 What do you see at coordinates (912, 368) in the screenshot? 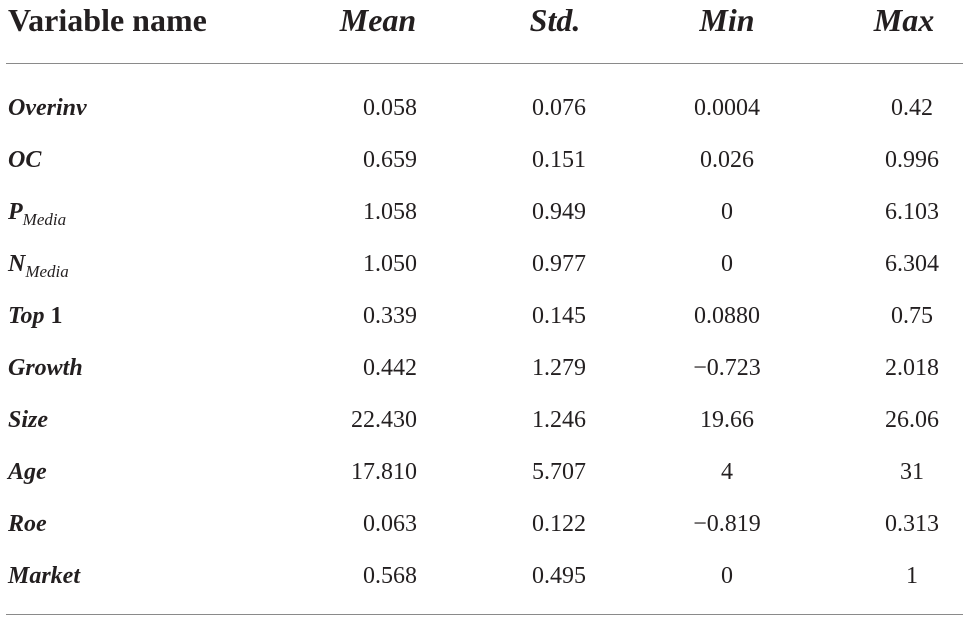
I see `table-cell: 2.018` at bounding box center [912, 368].